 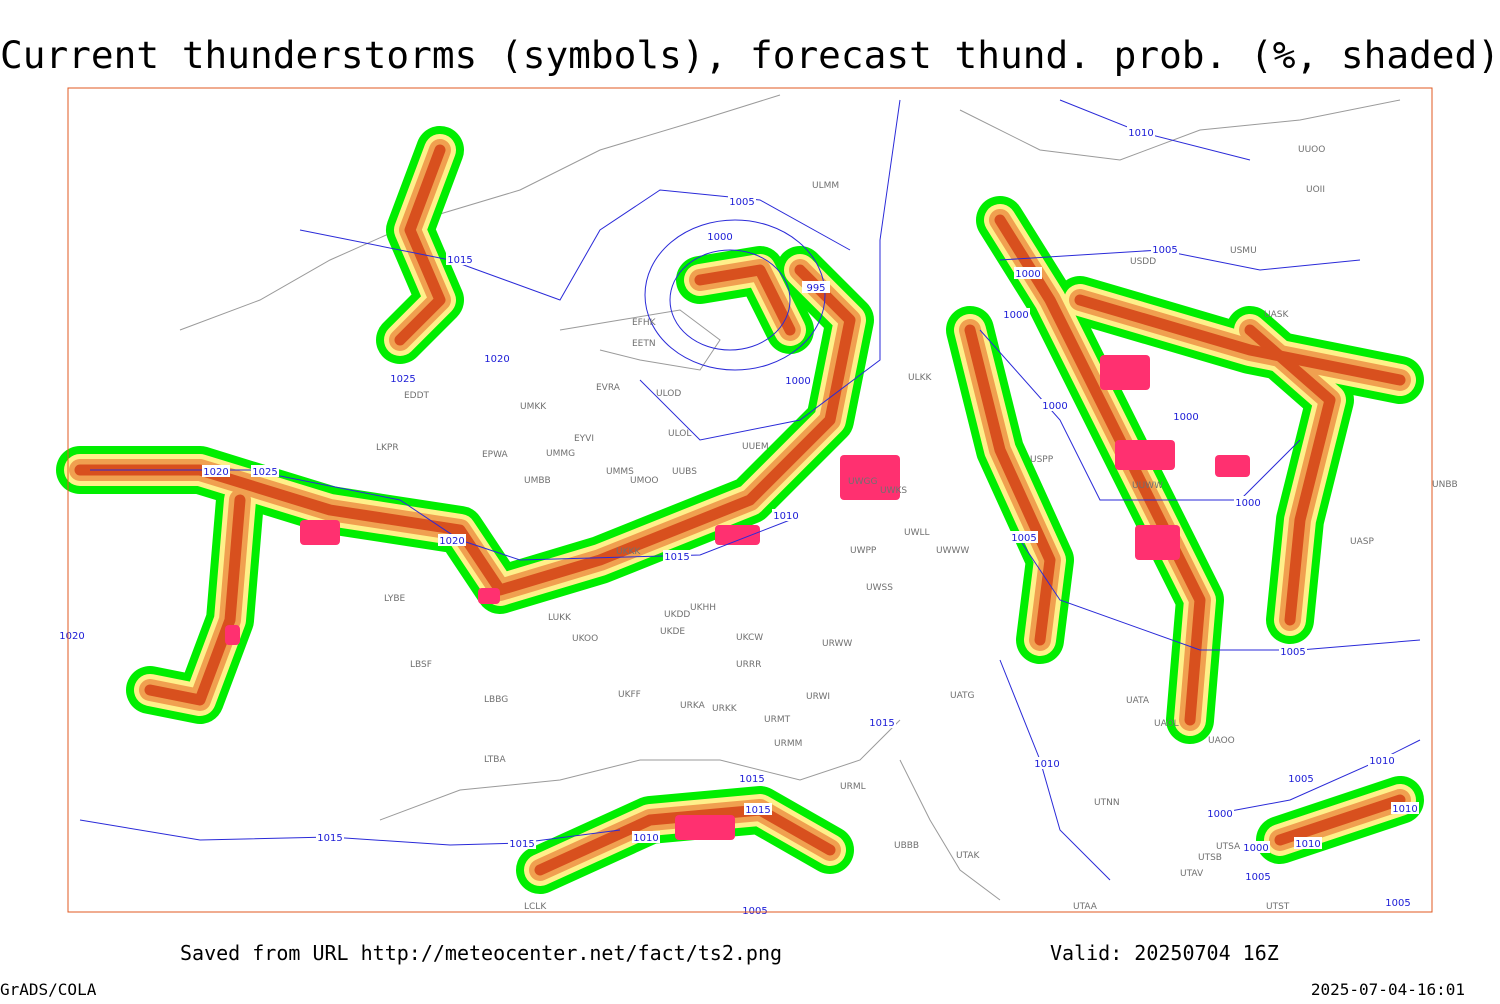 What do you see at coordinates (962, 696) in the screenshot?
I see `station-label: UATG` at bounding box center [962, 696].